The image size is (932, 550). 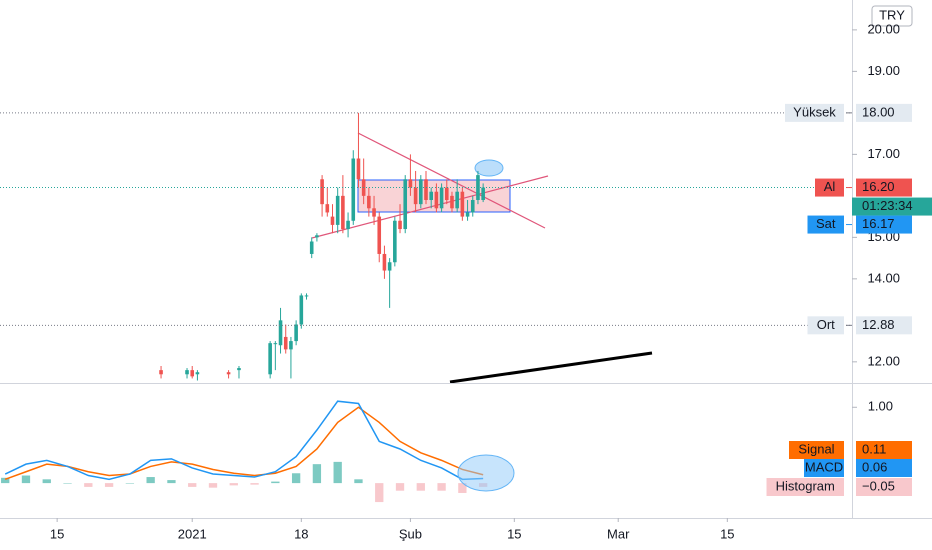 What do you see at coordinates (489, 168) in the screenshot?
I see `ellipse` at bounding box center [489, 168].